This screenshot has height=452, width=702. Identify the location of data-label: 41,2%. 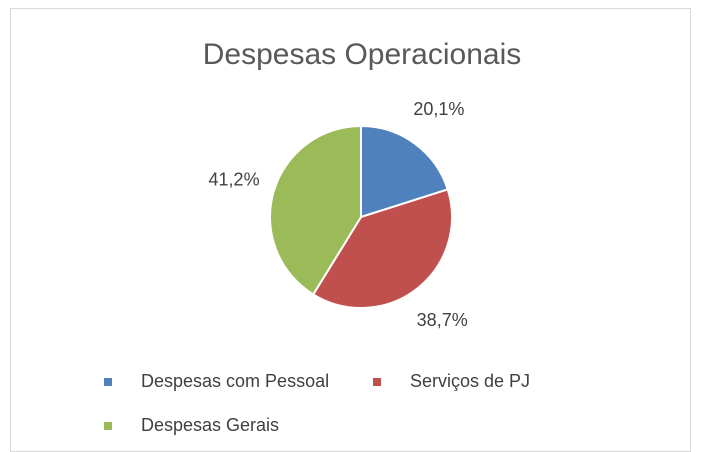
(234, 180).